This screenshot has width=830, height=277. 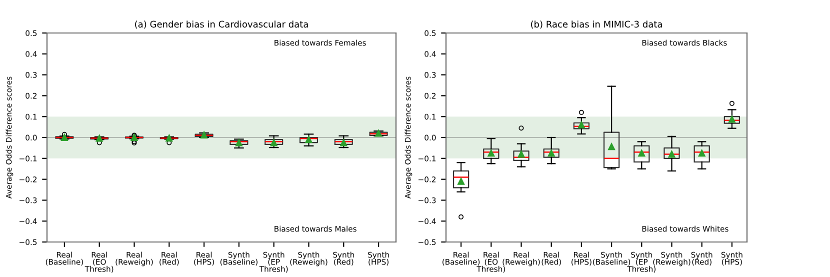 I want to click on chart-title: (b) Race bias in MIMIC-3 data, so click(x=596, y=24).